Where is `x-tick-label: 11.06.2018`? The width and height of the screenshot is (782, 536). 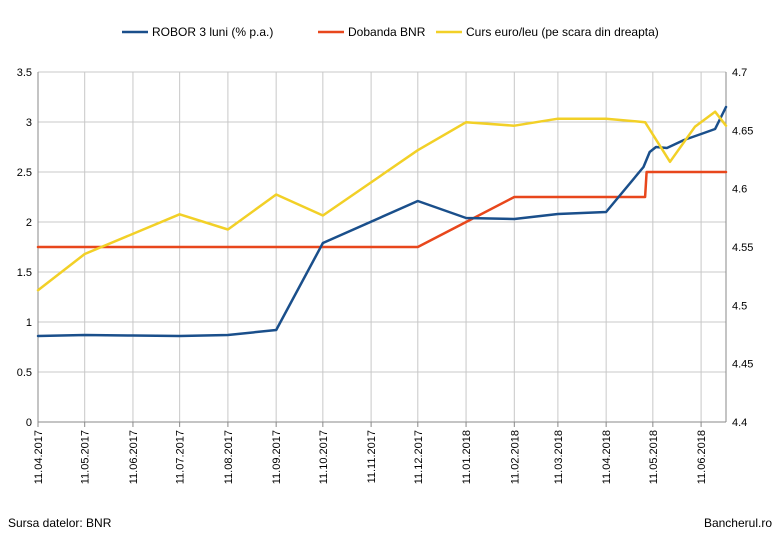
x-tick-label: 11.06.2018 is located at coordinates (702, 457).